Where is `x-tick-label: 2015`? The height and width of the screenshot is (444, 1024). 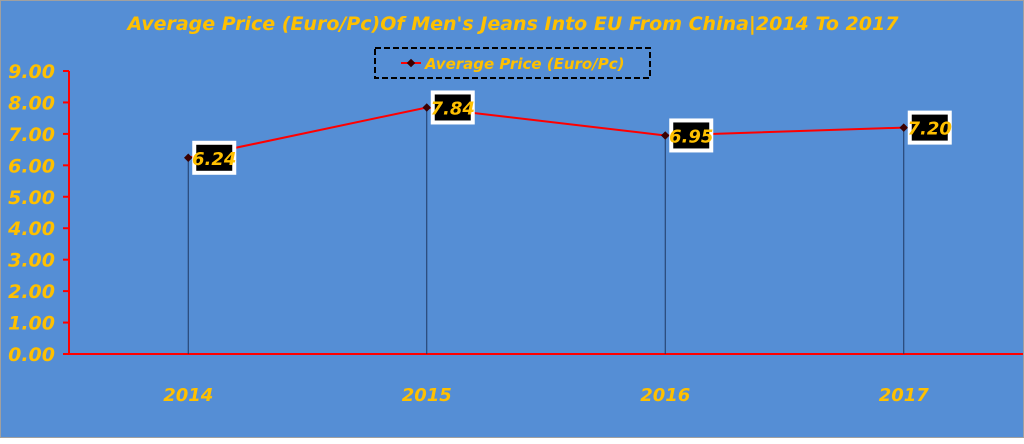
x-tick-label: 2015 is located at coordinates (427, 395).